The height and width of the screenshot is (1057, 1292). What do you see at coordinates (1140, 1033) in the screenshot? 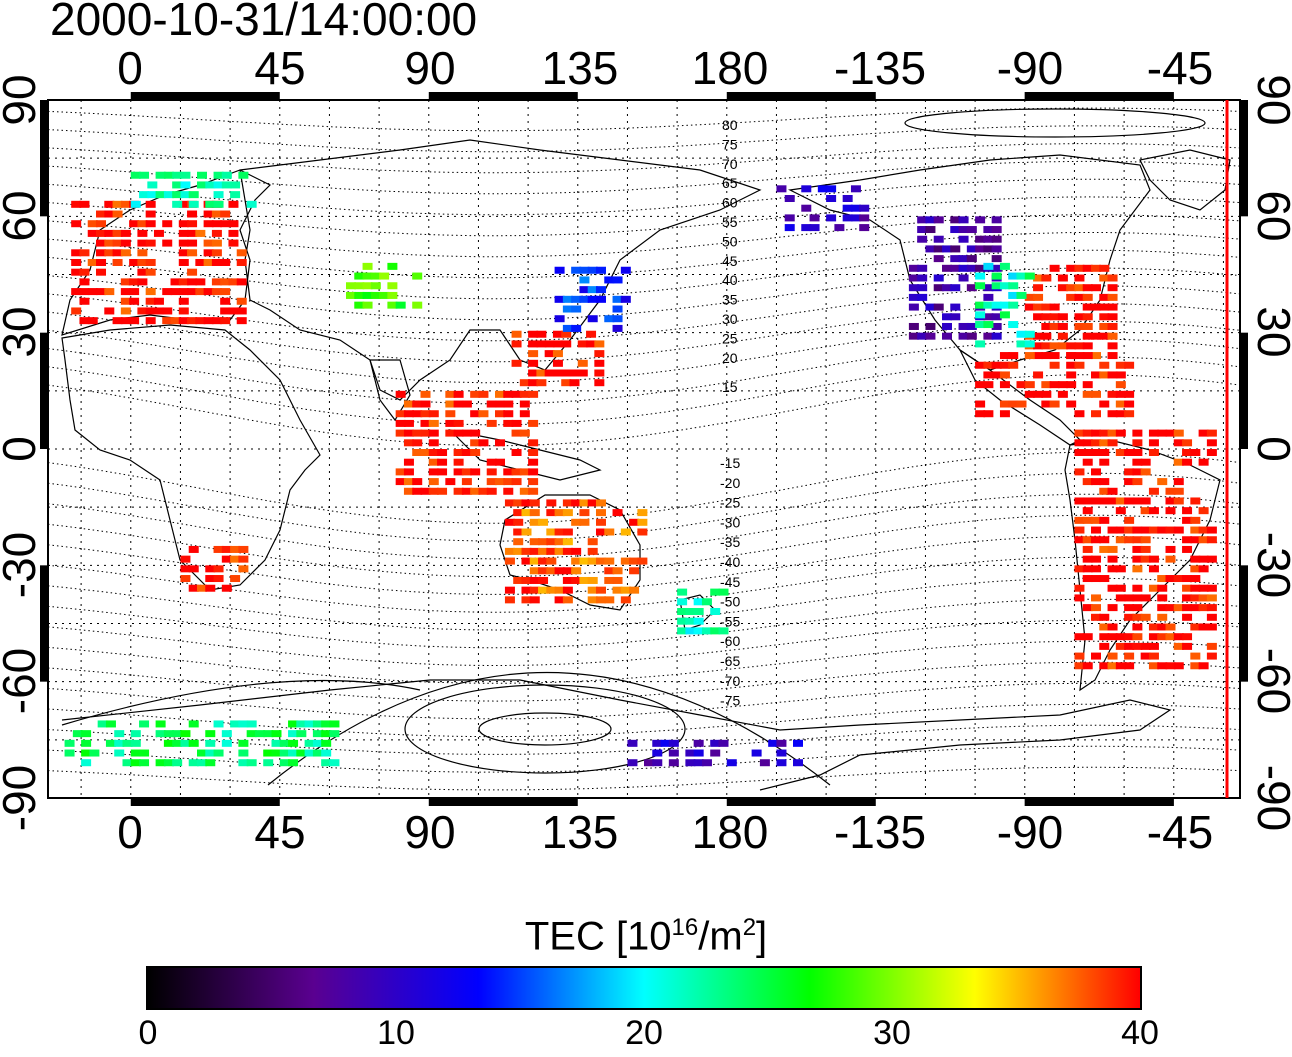
I see `colorbar-tick-label: 40` at bounding box center [1140, 1033].